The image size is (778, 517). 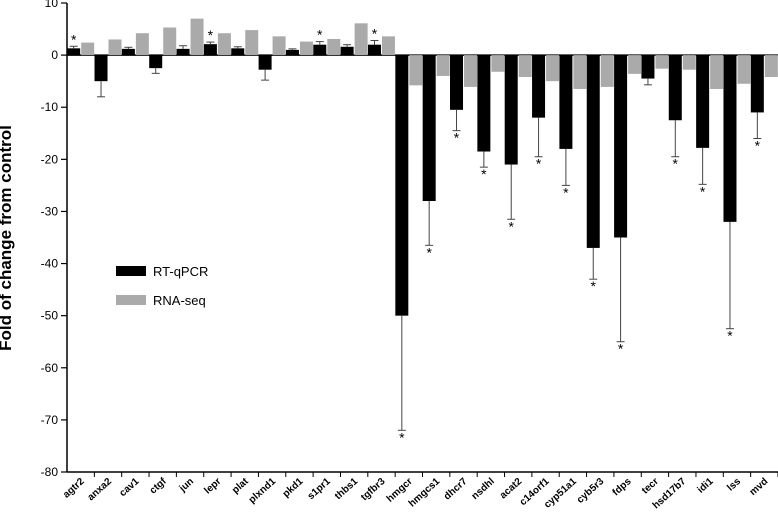 I want to click on y-tick-label: -60, so click(x=50, y=368).